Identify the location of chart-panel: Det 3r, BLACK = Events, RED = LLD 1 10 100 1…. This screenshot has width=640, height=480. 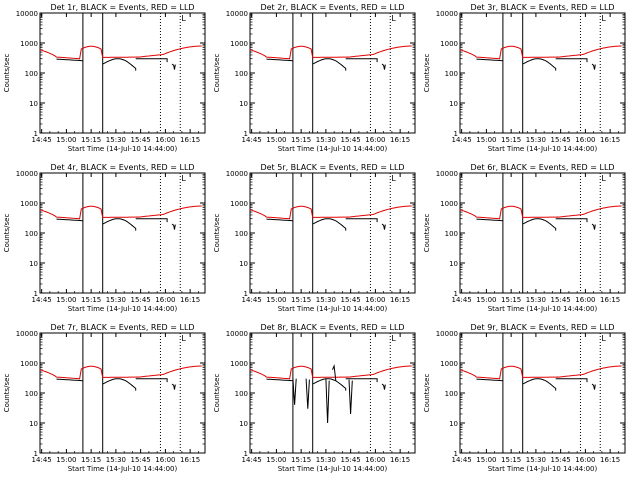
(524, 78).